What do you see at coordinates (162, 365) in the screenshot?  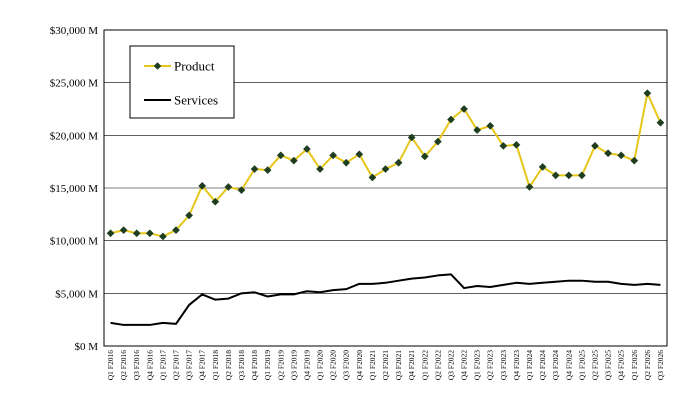 I see `x-tick-label-4: Q1 F2017` at bounding box center [162, 365].